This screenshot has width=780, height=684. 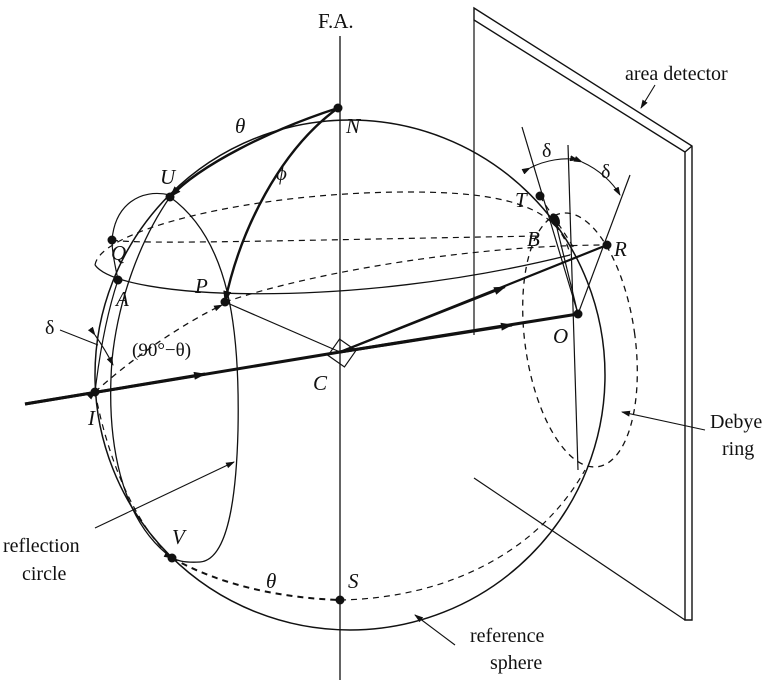 I want to click on label-c: C, so click(x=320, y=383).